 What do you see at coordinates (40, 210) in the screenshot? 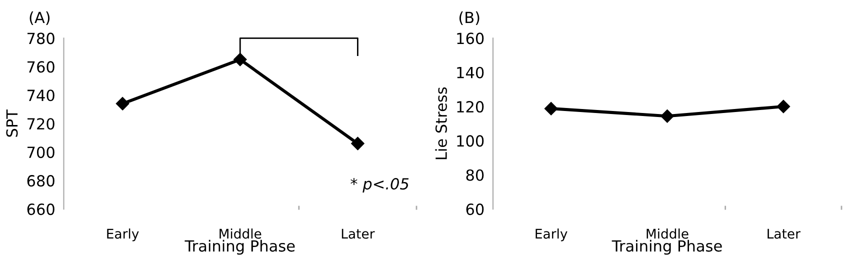
I see `y-tick-label: 660` at bounding box center [40, 210].